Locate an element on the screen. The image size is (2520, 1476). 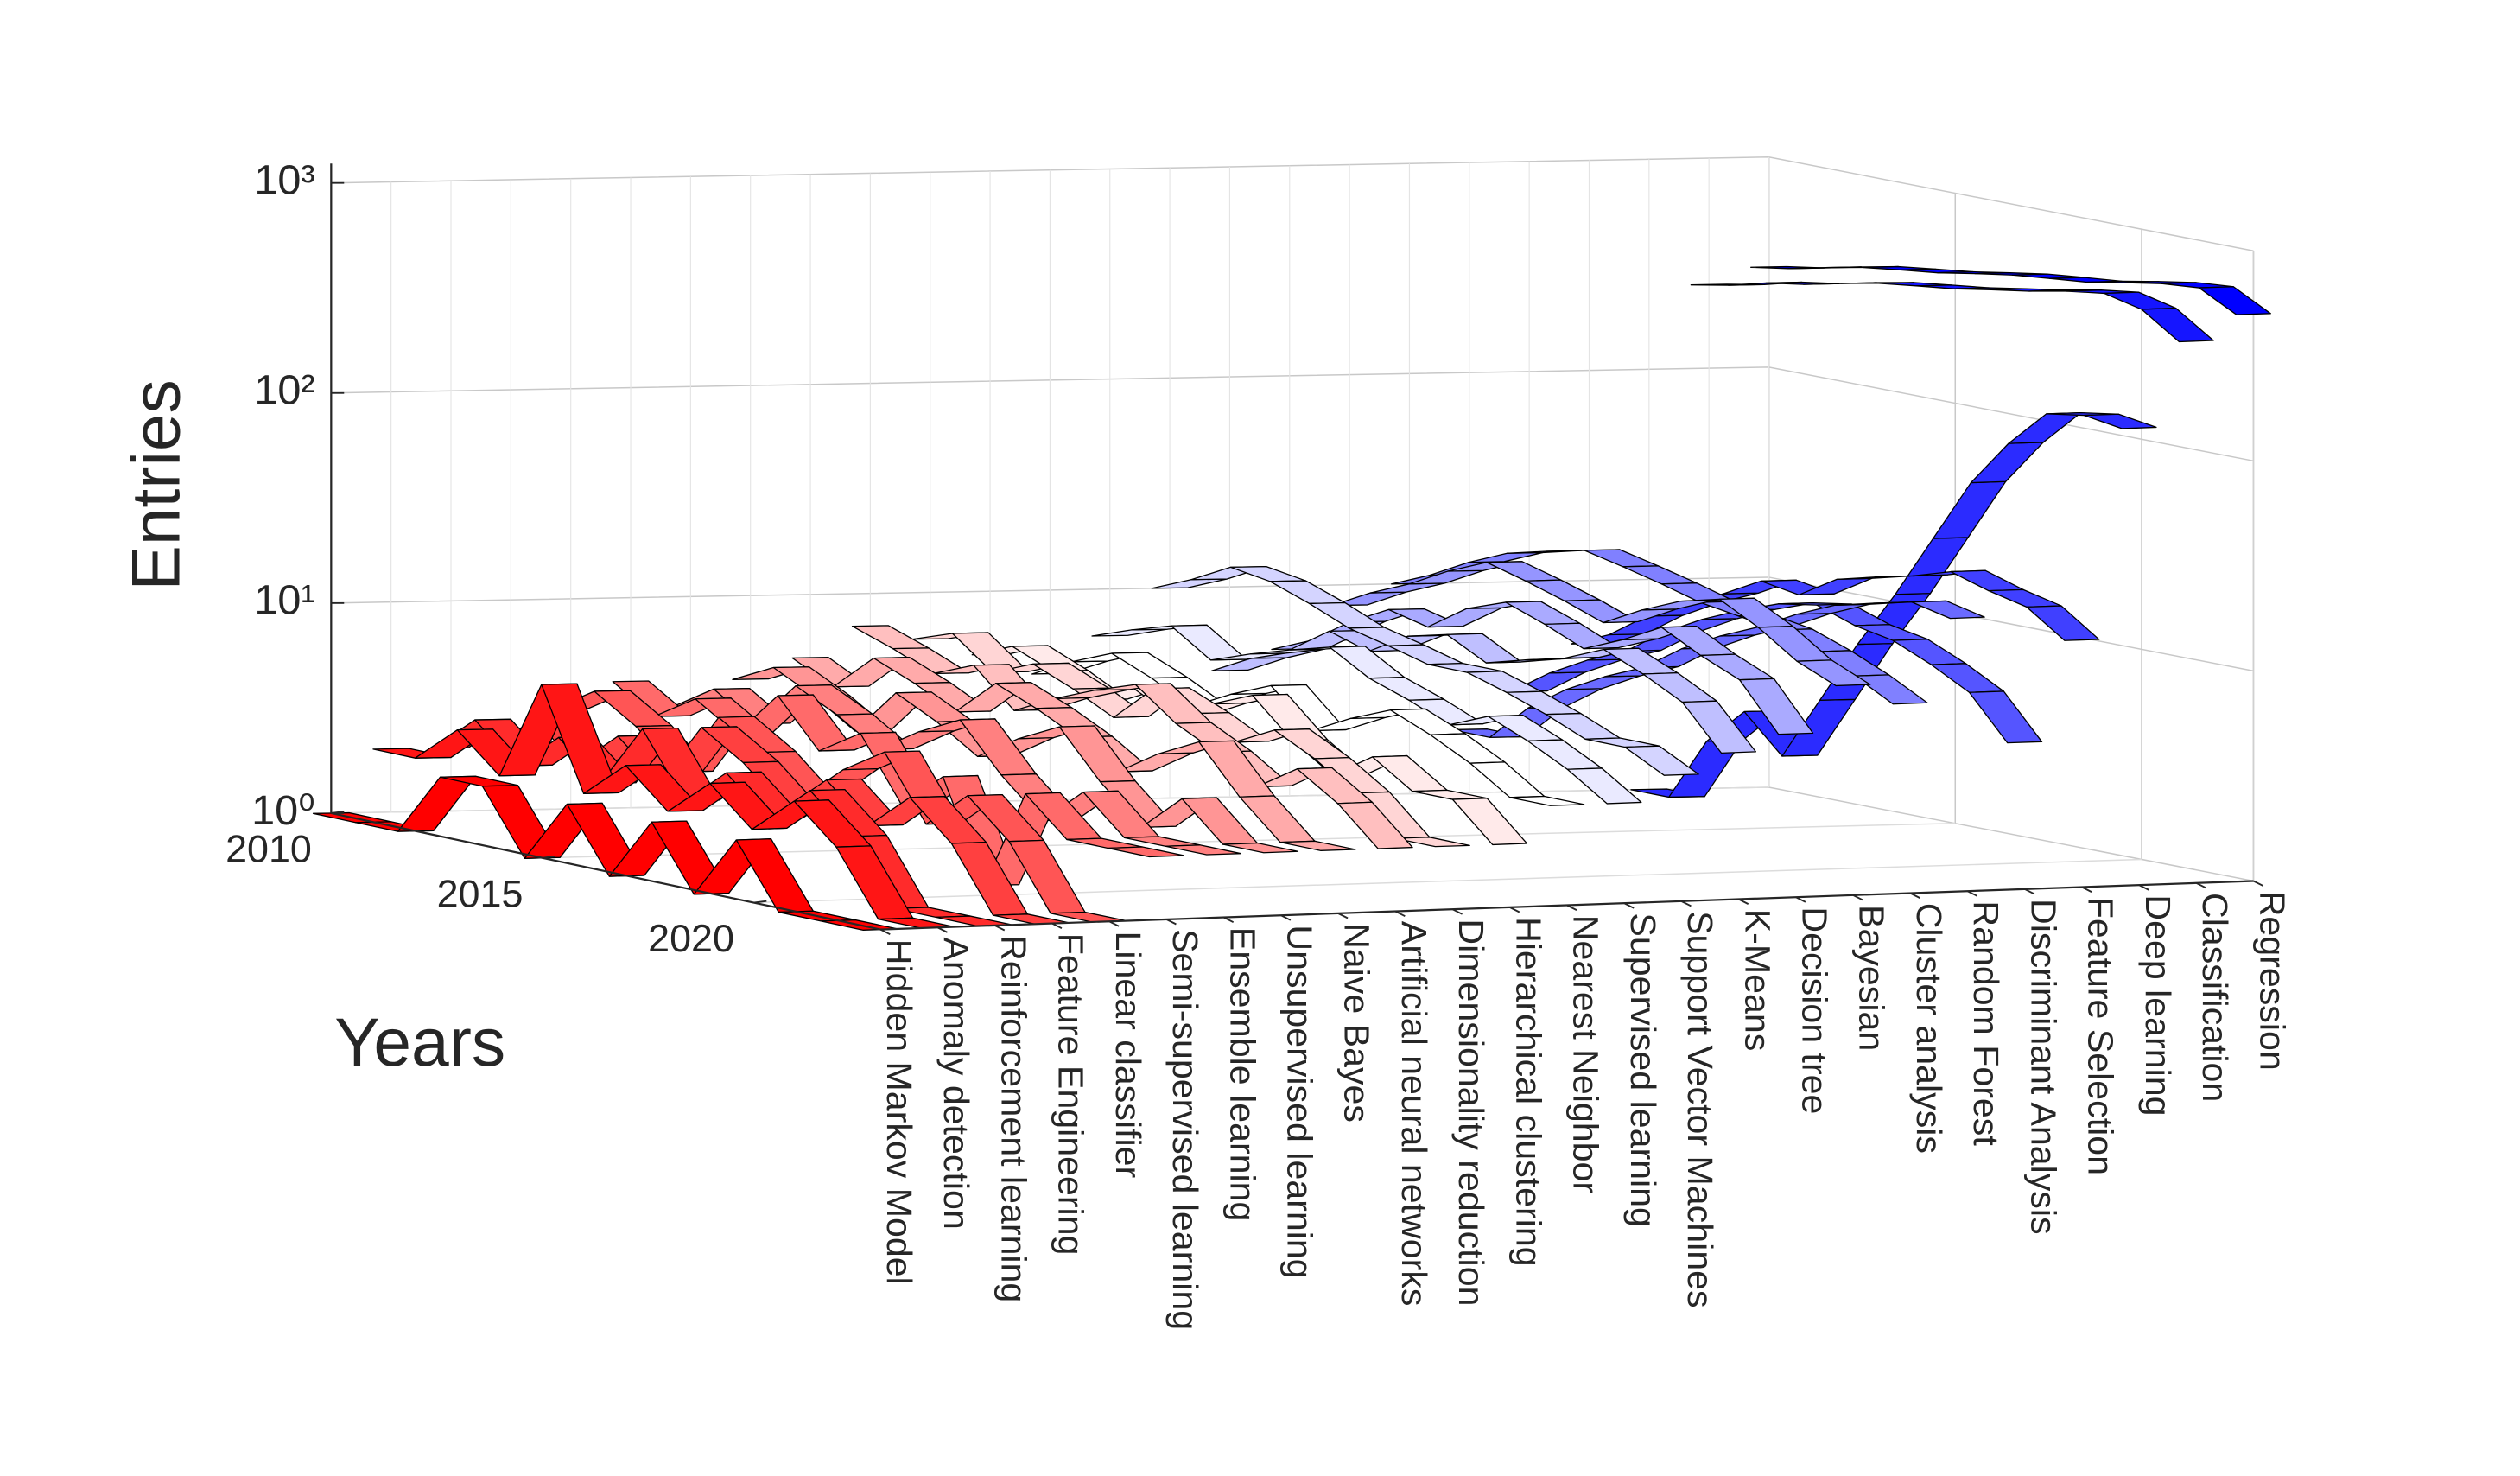
category-label: Deep learning is located at coordinates (2158, 1005).